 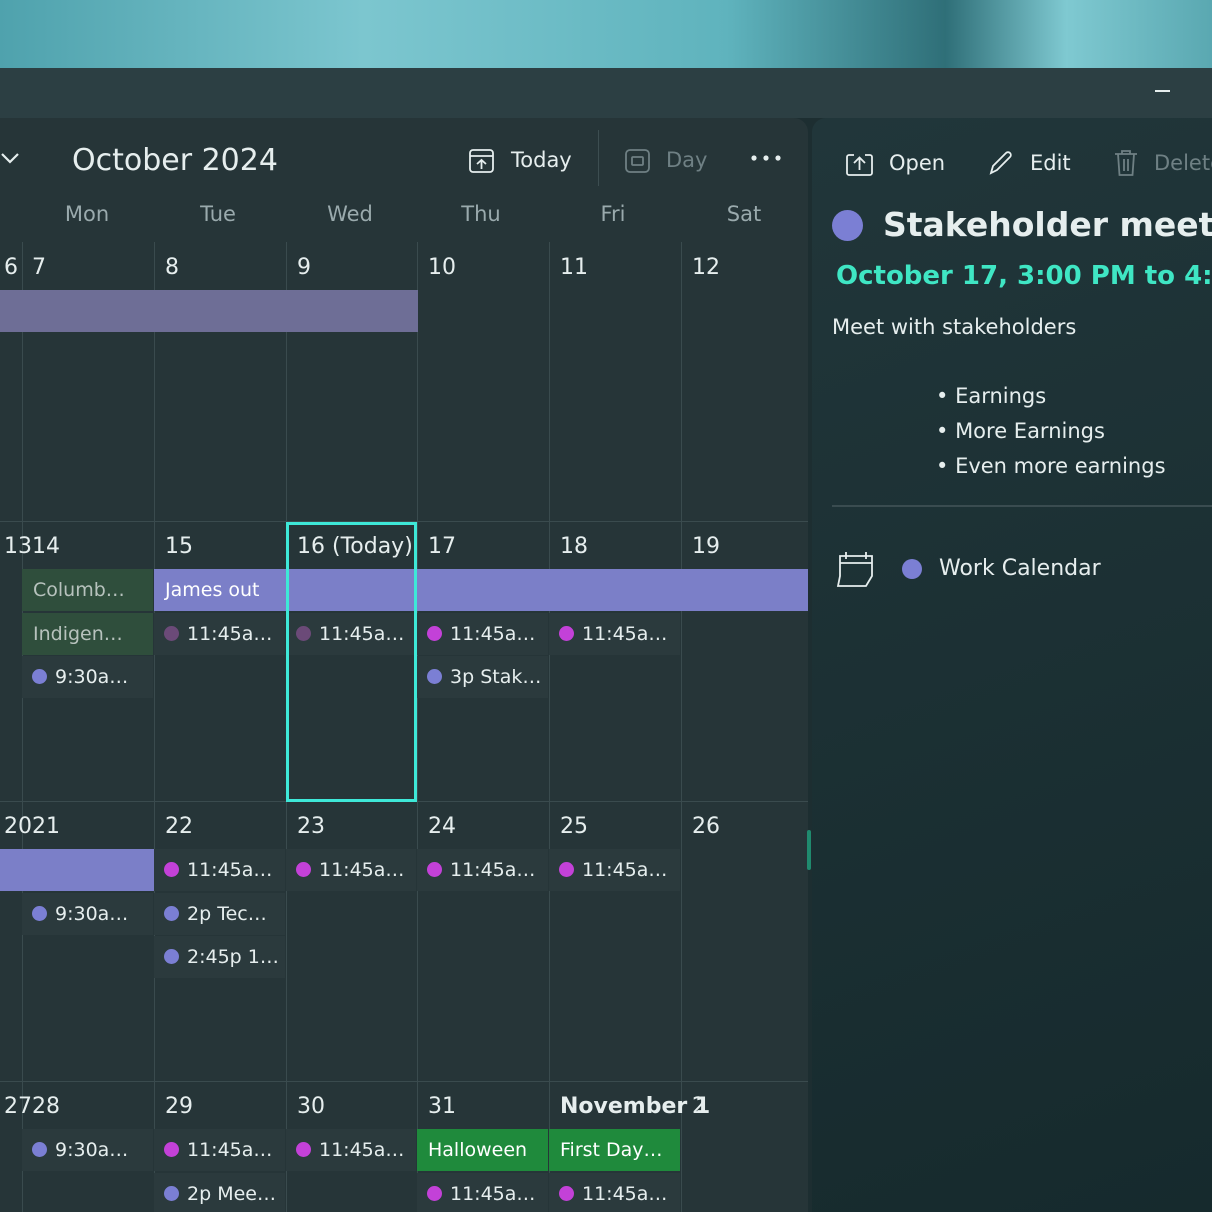 I want to click on date-label: 11, so click(x=574, y=267).